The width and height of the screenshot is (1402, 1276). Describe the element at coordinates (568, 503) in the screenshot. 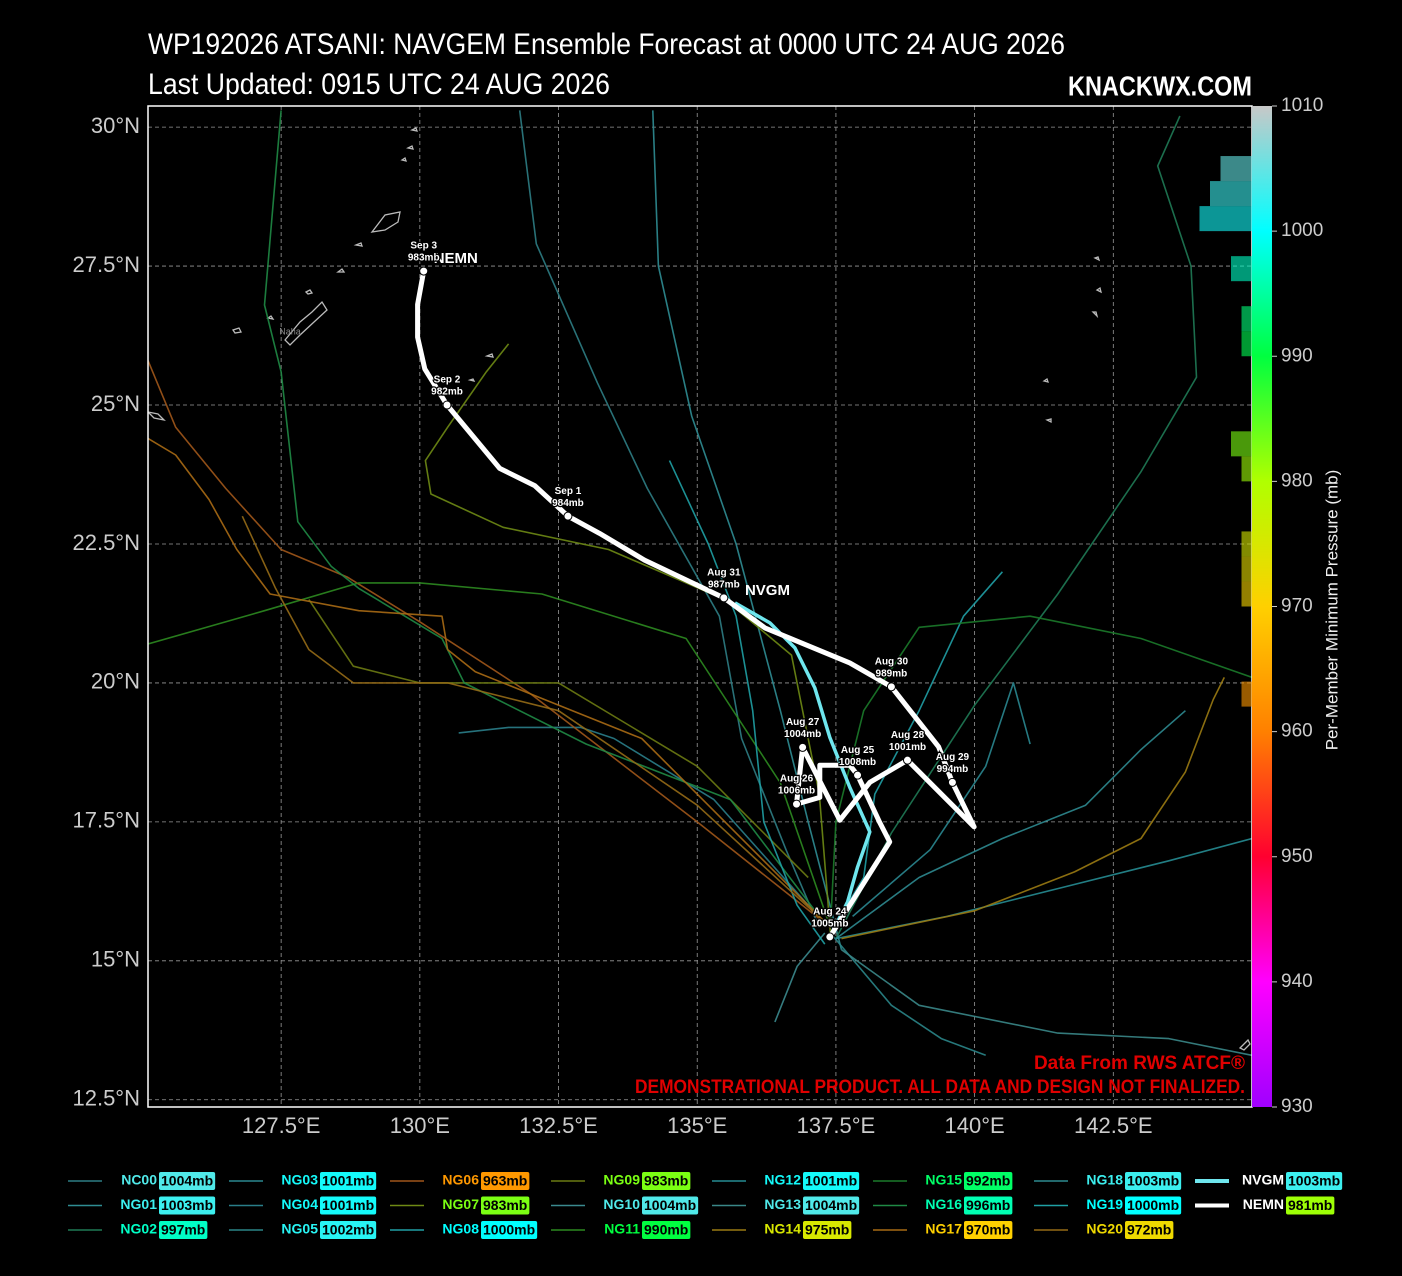

I see `point-pressure: 984mb` at that location.